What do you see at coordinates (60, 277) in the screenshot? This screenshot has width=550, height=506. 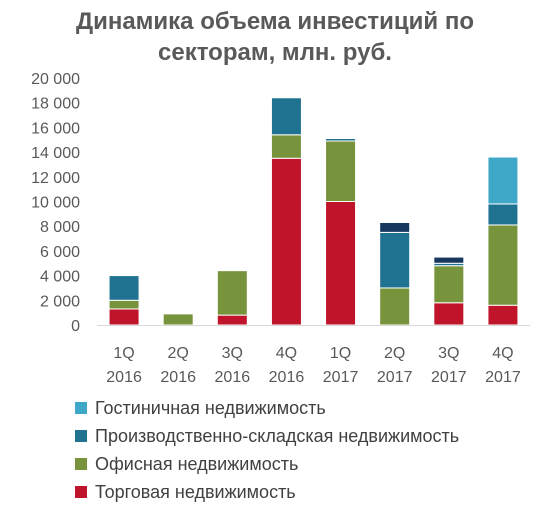 I see `y-tick-label: 4 000` at bounding box center [60, 277].